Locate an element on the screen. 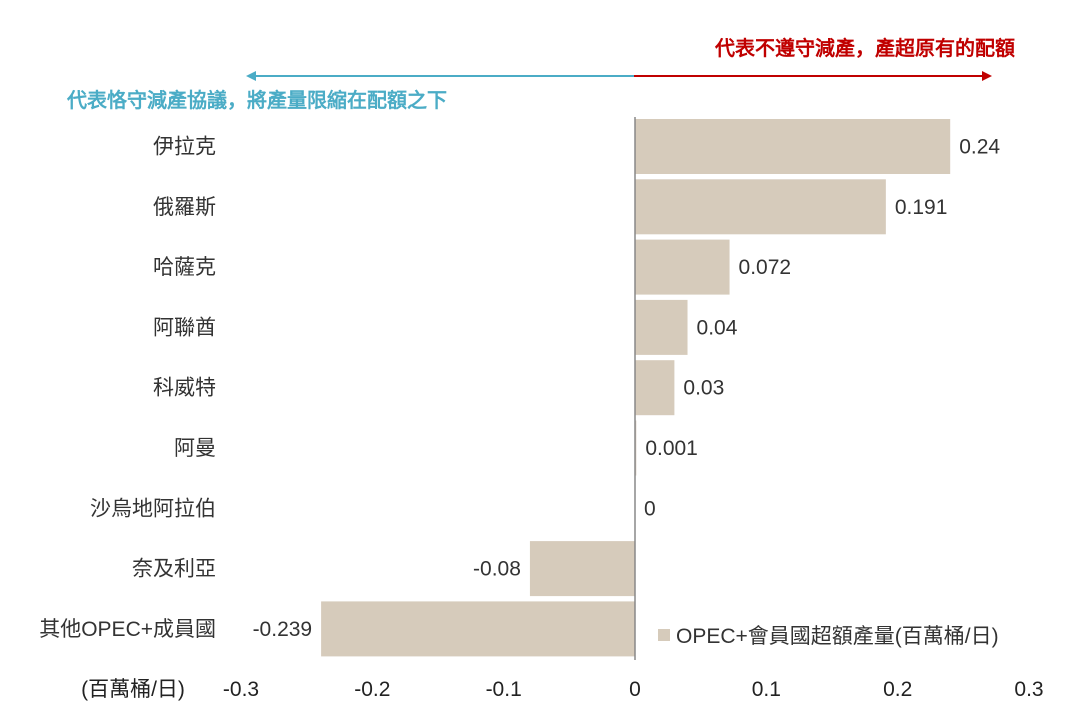 This screenshot has height=718, width=1077. legend: OPEC+會員國超額產量(百萬桶/日) is located at coordinates (828, 636).